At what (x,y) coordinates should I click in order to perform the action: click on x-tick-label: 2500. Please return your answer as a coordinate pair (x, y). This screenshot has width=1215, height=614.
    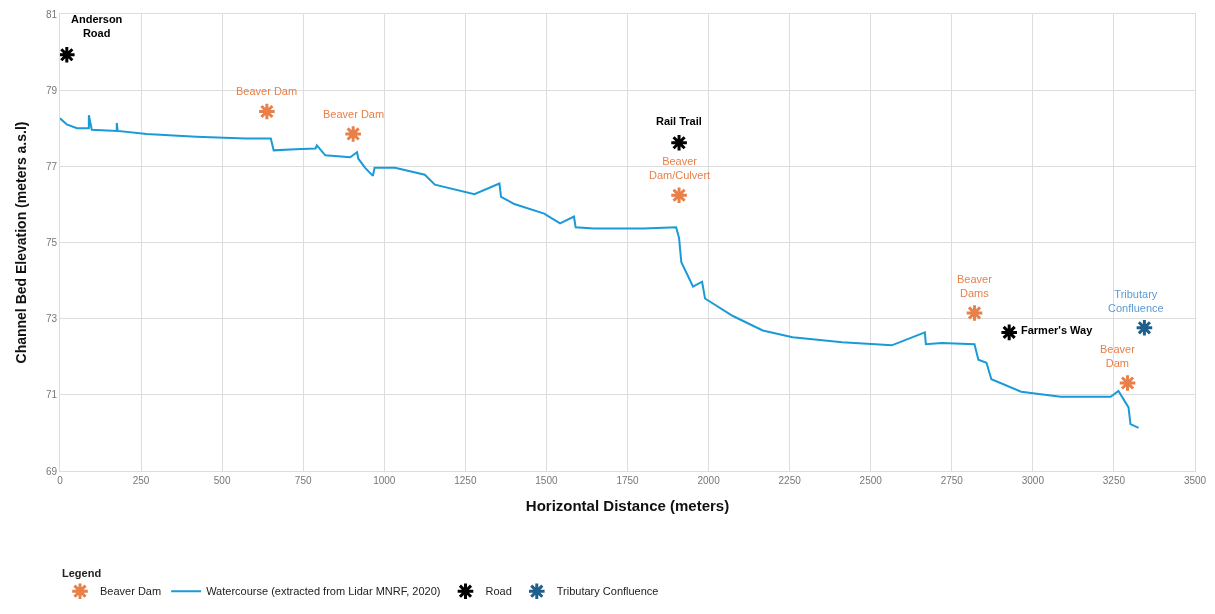
    Looking at the image, I should click on (871, 480).